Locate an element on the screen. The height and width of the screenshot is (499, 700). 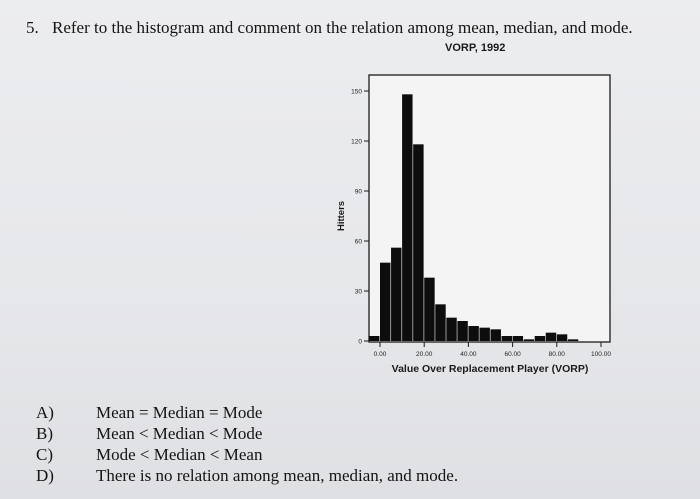
choice-text: Mean = Median = Mode is located at coordinates (179, 412).